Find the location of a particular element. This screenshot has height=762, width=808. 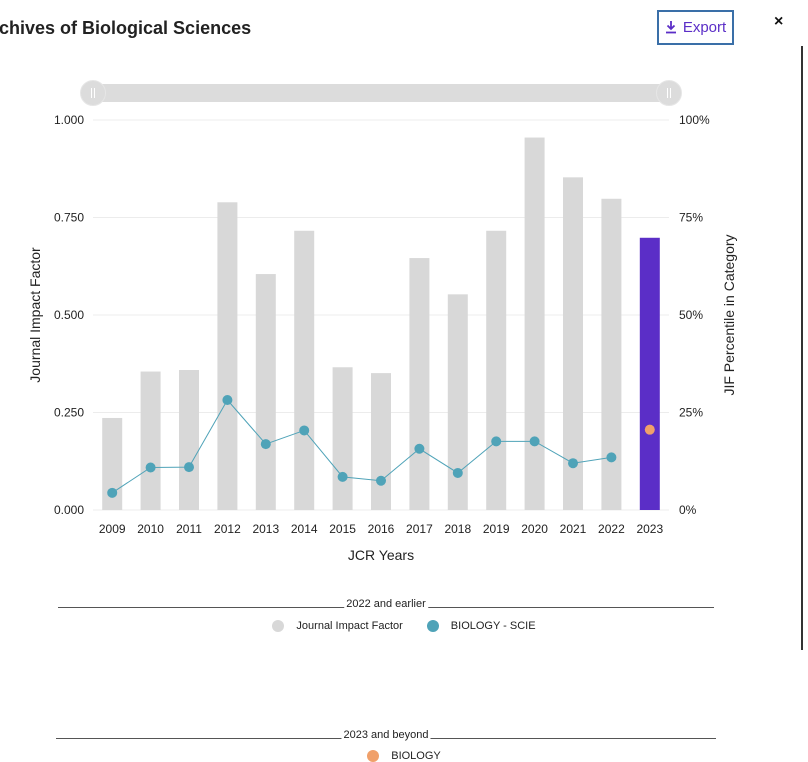

point-biology-scie-2011 is located at coordinates (189, 467).